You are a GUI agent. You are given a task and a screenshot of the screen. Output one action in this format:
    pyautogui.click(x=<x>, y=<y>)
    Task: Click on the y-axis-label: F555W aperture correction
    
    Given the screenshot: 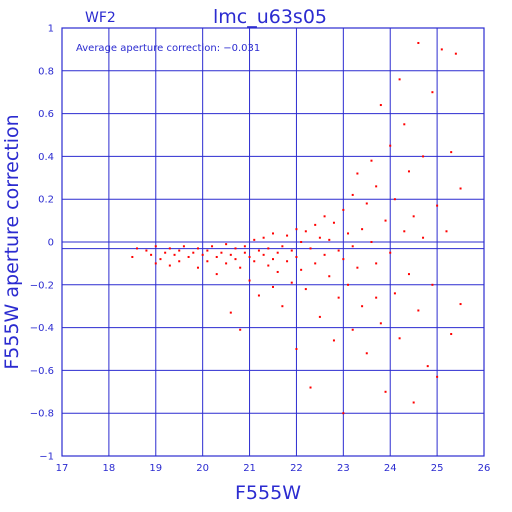 What is the action you would take?
    pyautogui.click(x=12, y=241)
    